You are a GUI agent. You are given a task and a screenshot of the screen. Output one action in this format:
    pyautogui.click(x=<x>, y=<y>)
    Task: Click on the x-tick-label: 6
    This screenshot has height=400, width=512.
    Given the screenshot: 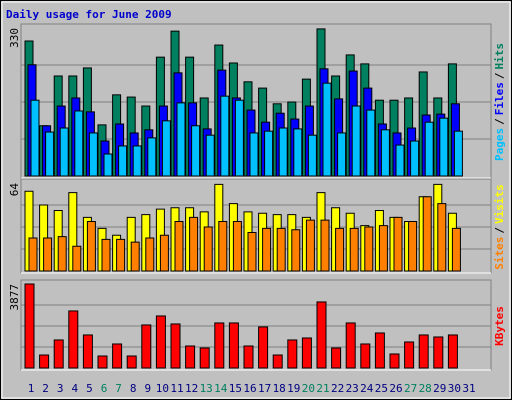 What is the action you would take?
    pyautogui.click(x=104, y=388)
    